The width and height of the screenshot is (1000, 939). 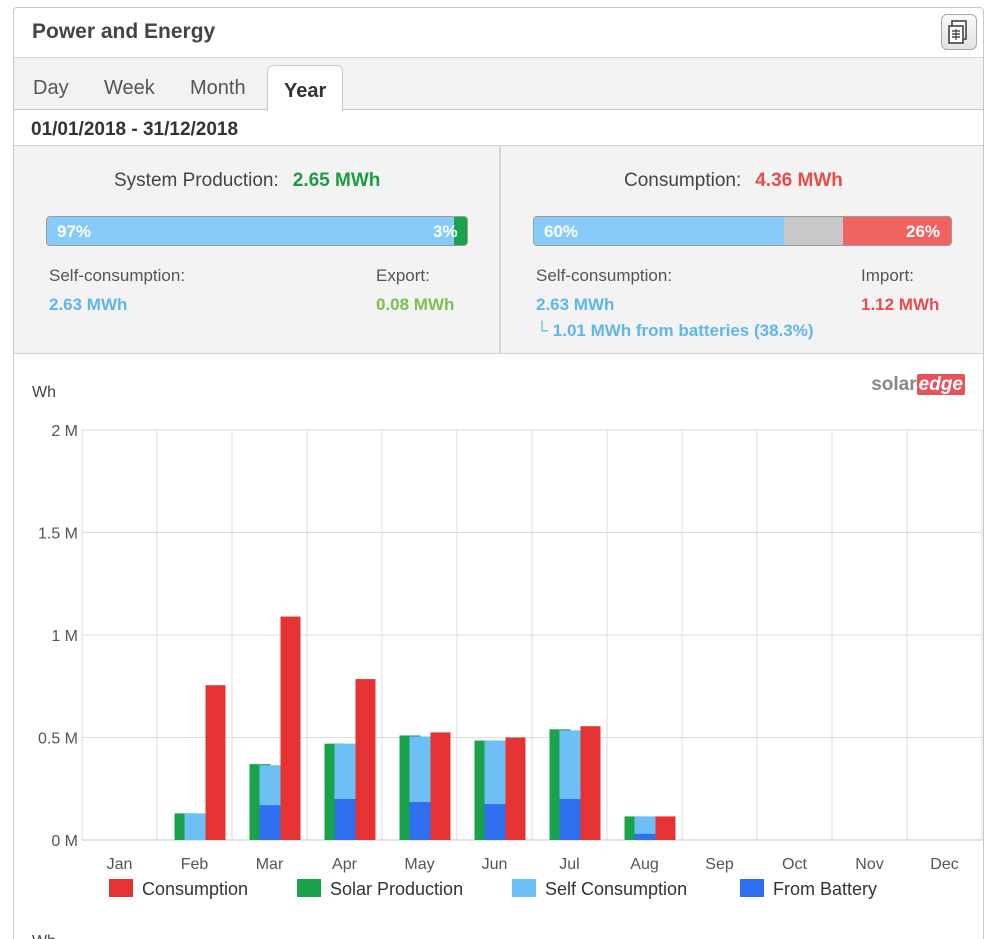 I want to click on x-tick-label: Oct, so click(x=794, y=864).